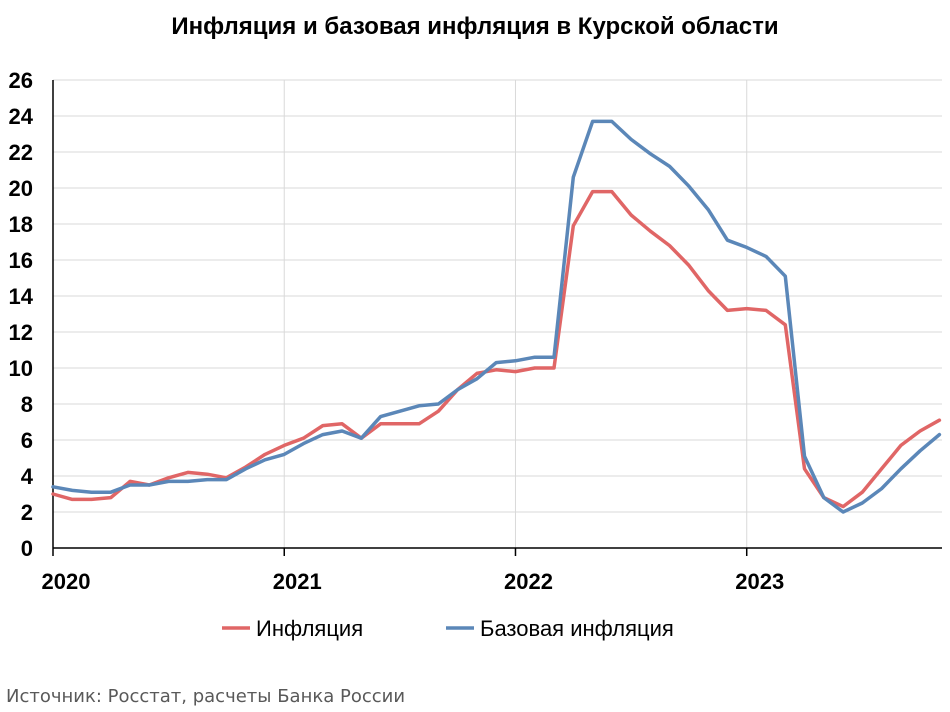 This screenshot has height=712, width=950. I want to click on y-tick-label: 24, so click(21, 116).